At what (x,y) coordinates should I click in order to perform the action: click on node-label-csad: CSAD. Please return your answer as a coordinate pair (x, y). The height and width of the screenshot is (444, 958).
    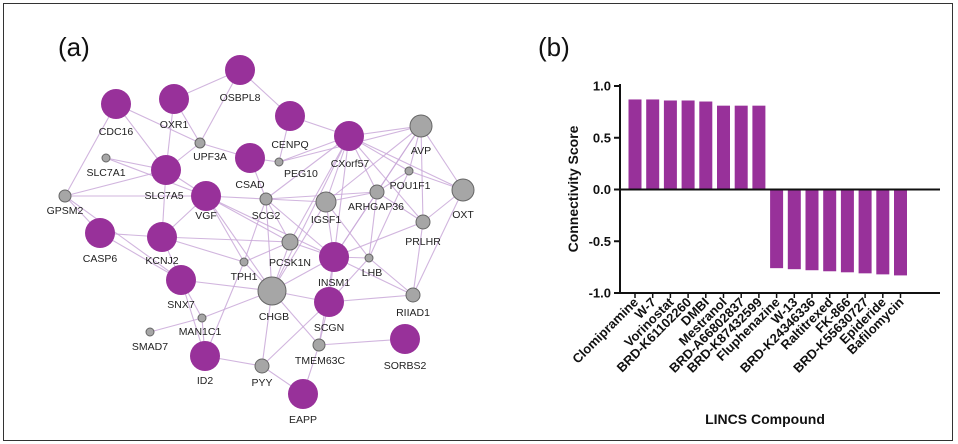
    Looking at the image, I should click on (250, 185).